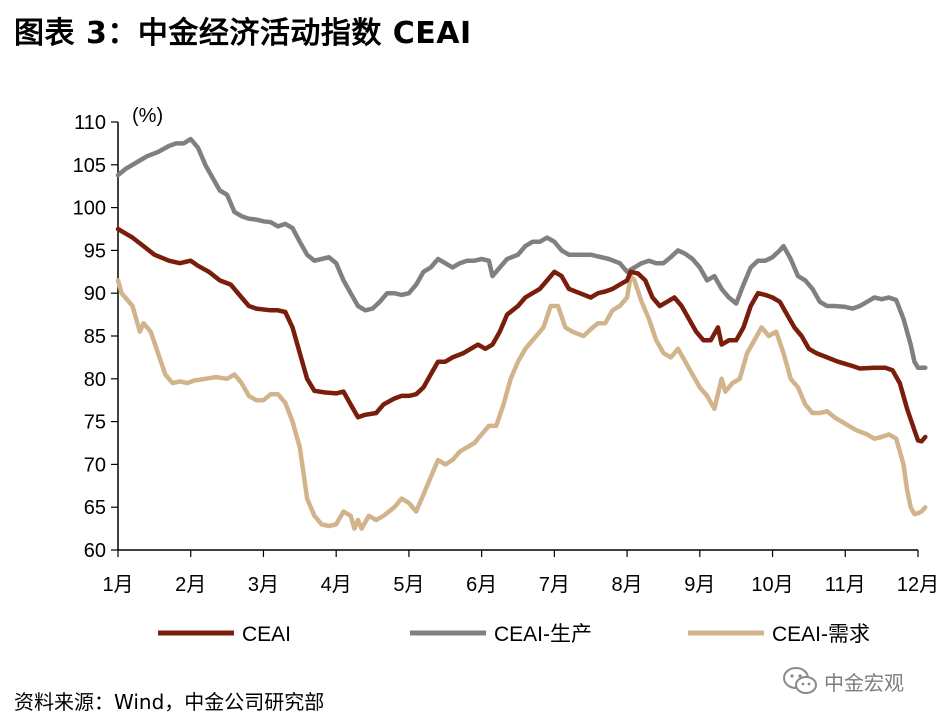 Image resolution: width=949 pixels, height=720 pixels. Describe the element at coordinates (95, 465) in the screenshot. I see `y-tick-label: 70` at that location.